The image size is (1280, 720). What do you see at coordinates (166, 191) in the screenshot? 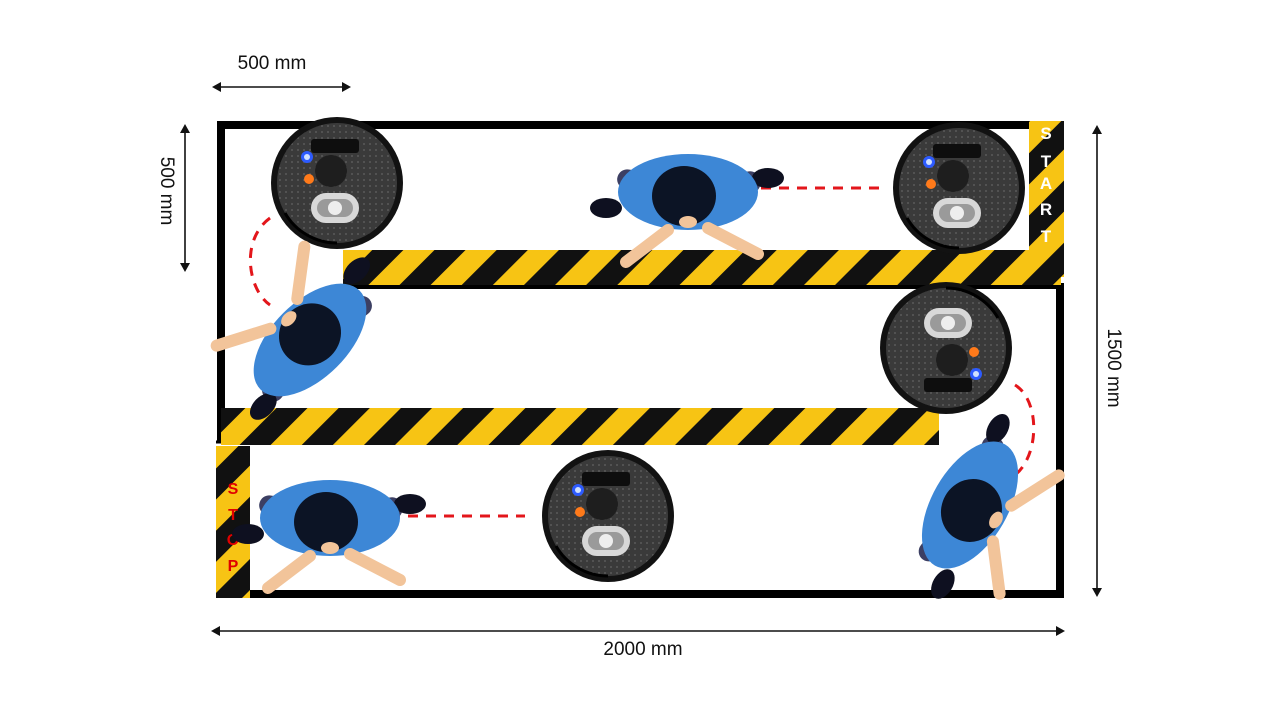
I see `dimension-left-label: 500 mm` at bounding box center [166, 191].